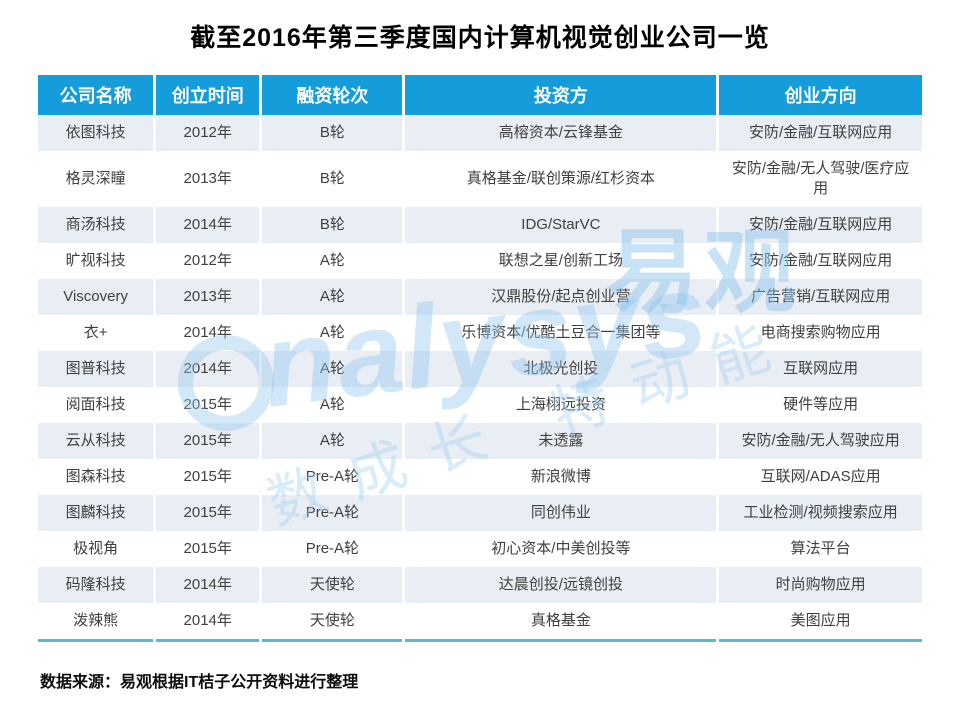 The height and width of the screenshot is (720, 960). Describe the element at coordinates (96, 622) in the screenshot. I see `table-cell: 泼辣熊` at that location.